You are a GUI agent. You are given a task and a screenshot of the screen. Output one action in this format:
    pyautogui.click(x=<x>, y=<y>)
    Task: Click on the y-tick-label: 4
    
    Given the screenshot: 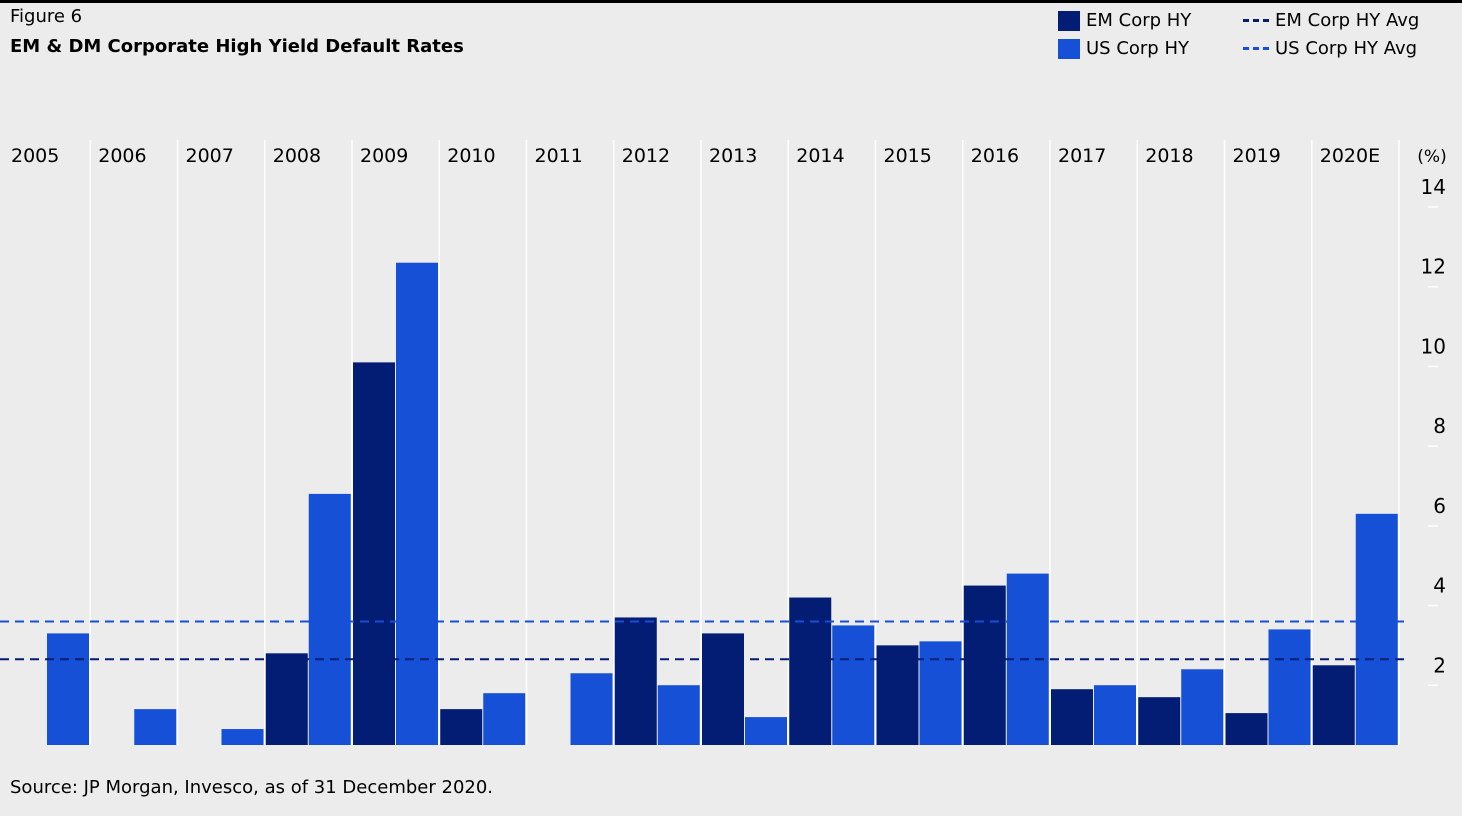 What is the action you would take?
    pyautogui.click(x=1439, y=586)
    